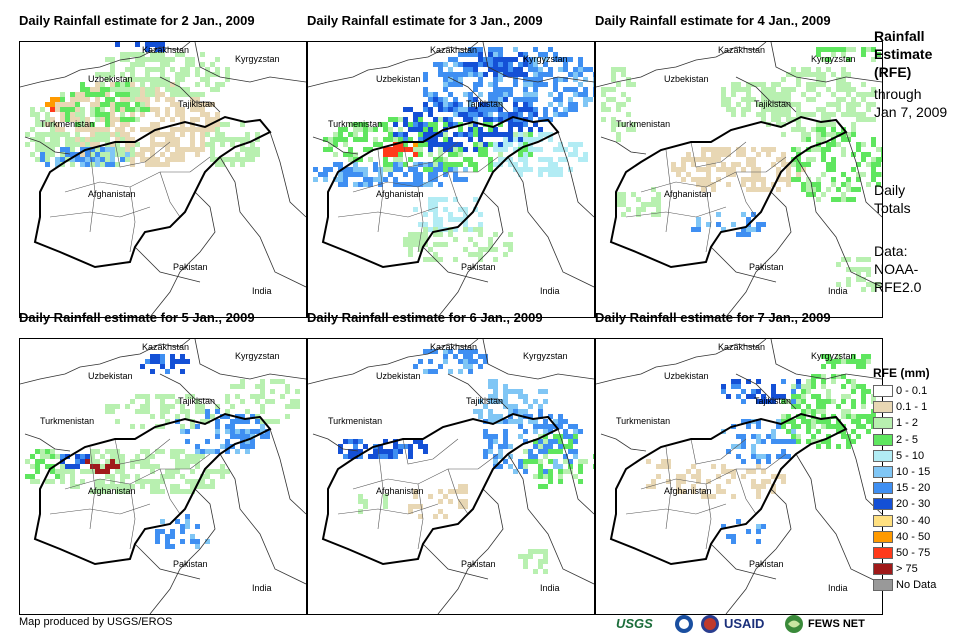 The width and height of the screenshot is (975, 642). I want to click on legend-item: 0 - 0.1, so click(923, 391).